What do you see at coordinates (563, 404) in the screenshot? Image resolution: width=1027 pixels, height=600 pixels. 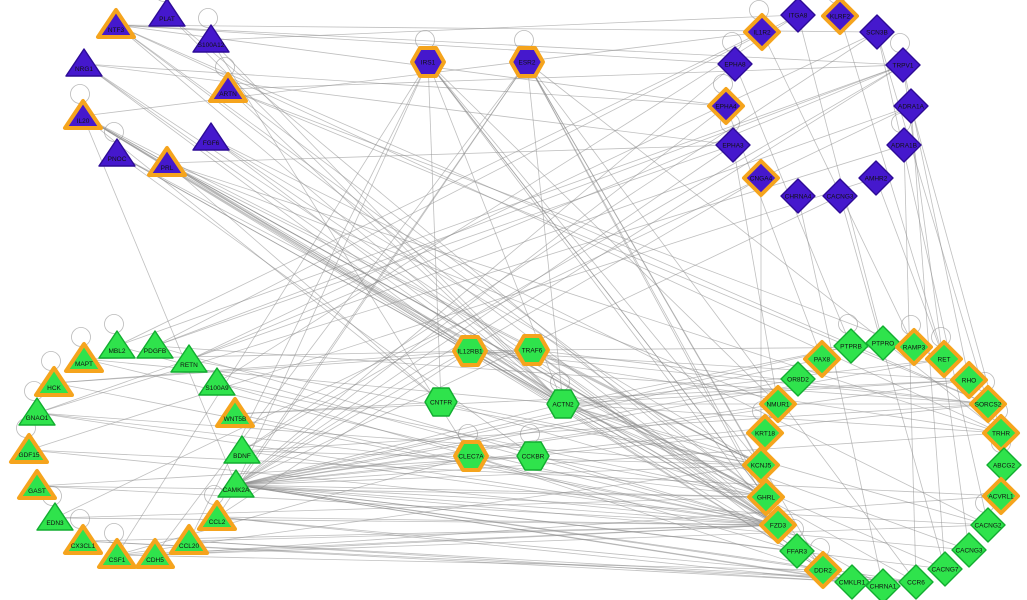 I see `node-actn2: ACTN2` at bounding box center [563, 404].